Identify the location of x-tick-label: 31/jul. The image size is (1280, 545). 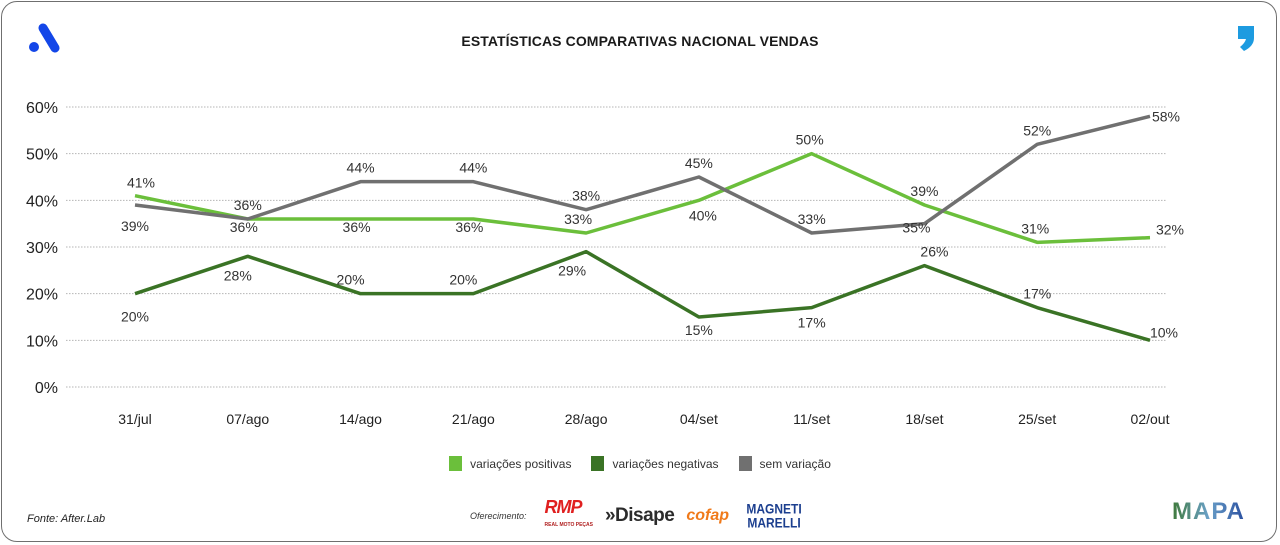
(134, 419).